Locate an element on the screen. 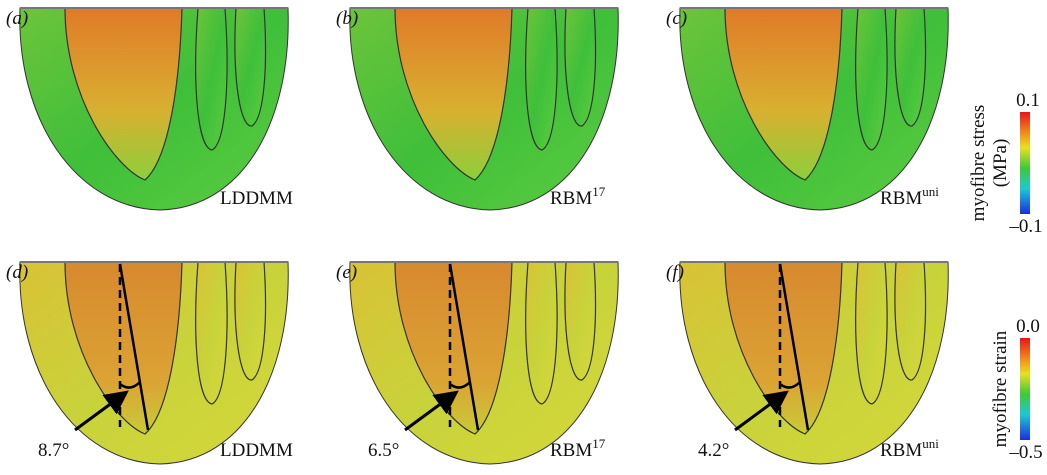  heart-panel: (b) RBM17 is located at coordinates (477, 109).